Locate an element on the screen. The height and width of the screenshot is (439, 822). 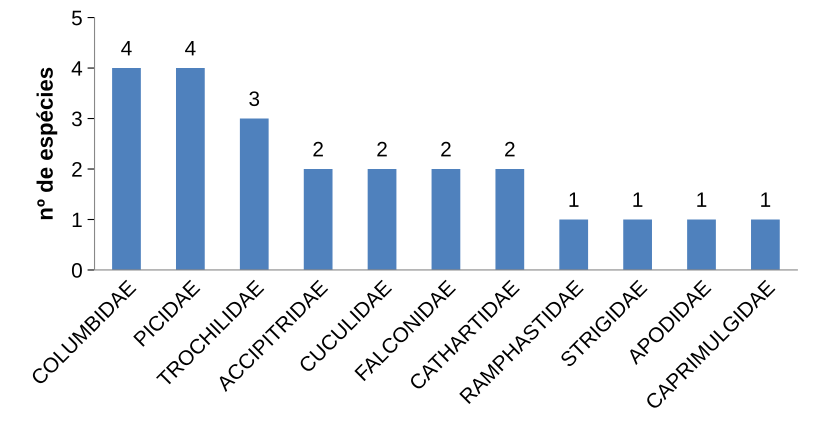
y-tick-label: 1 is located at coordinates (77, 220).